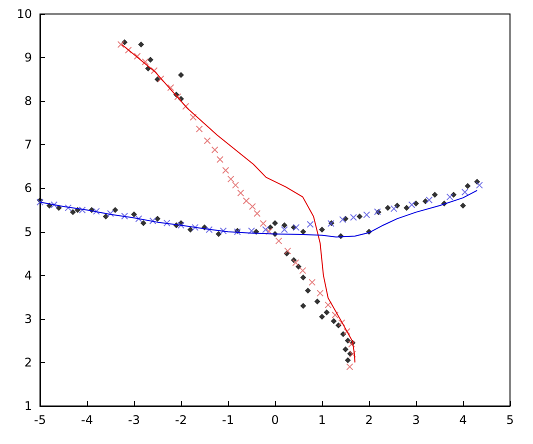 The width and height of the screenshot is (533, 444). What do you see at coordinates (510, 420) in the screenshot?
I see `x-tick-label: 5` at bounding box center [510, 420].